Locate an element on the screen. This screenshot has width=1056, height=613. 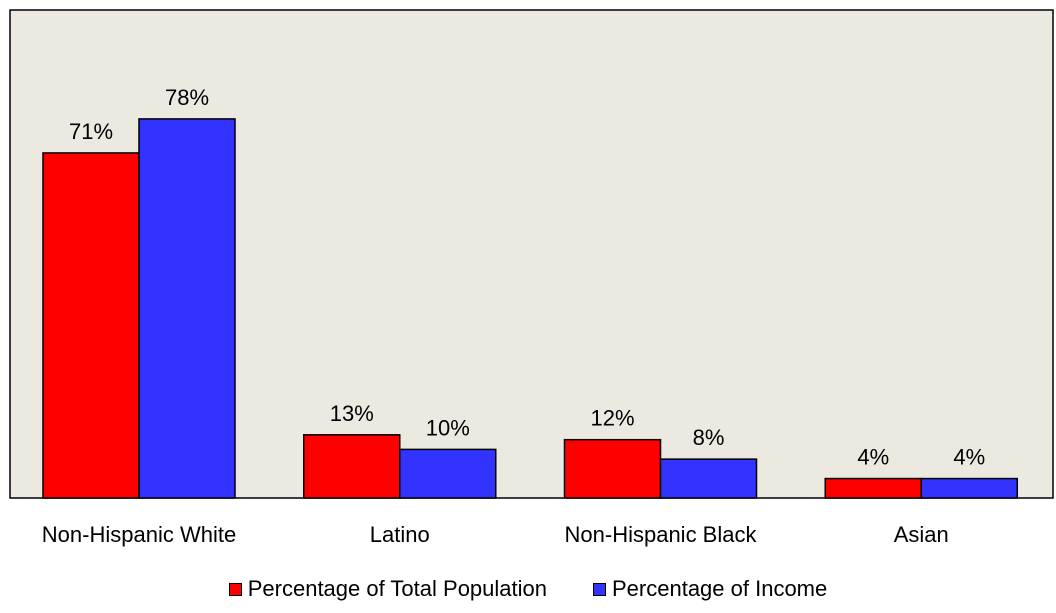
category-label-1: Latino is located at coordinates (400, 534).